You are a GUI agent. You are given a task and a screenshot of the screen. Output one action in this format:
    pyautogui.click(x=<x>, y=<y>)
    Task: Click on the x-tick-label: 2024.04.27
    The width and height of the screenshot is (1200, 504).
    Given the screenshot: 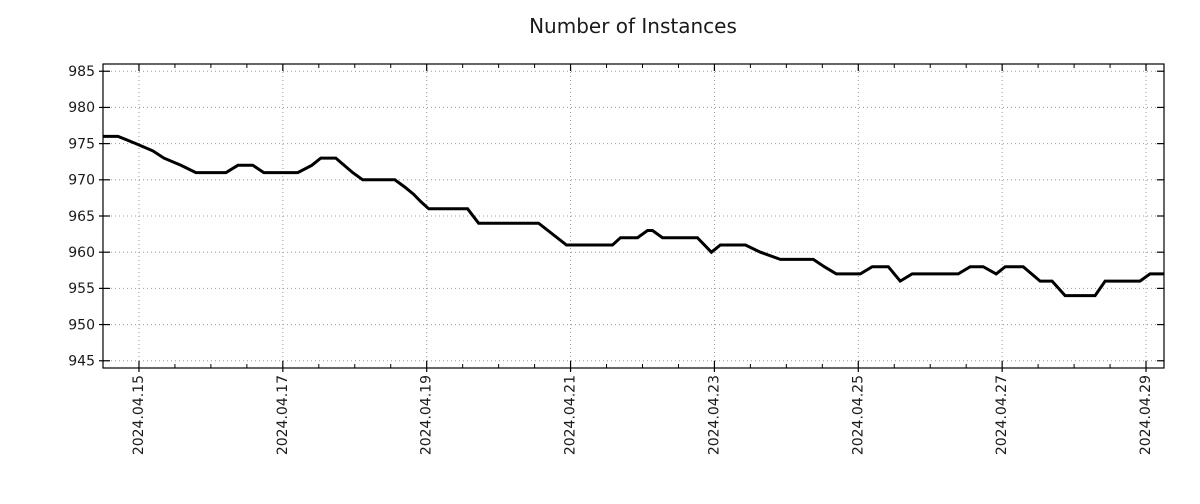 What is the action you would take?
    pyautogui.click(x=1002, y=415)
    